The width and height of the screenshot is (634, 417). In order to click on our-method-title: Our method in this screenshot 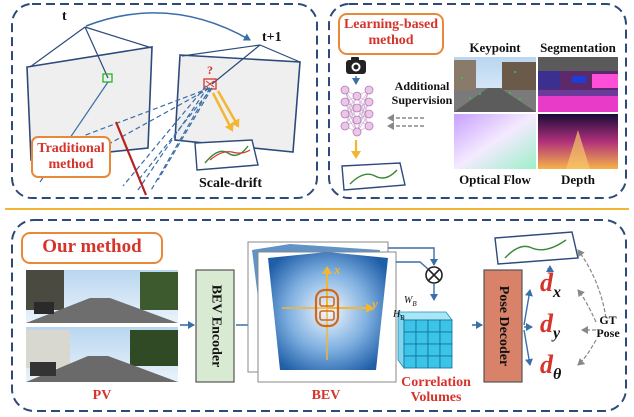, I will do `click(92, 246)`.